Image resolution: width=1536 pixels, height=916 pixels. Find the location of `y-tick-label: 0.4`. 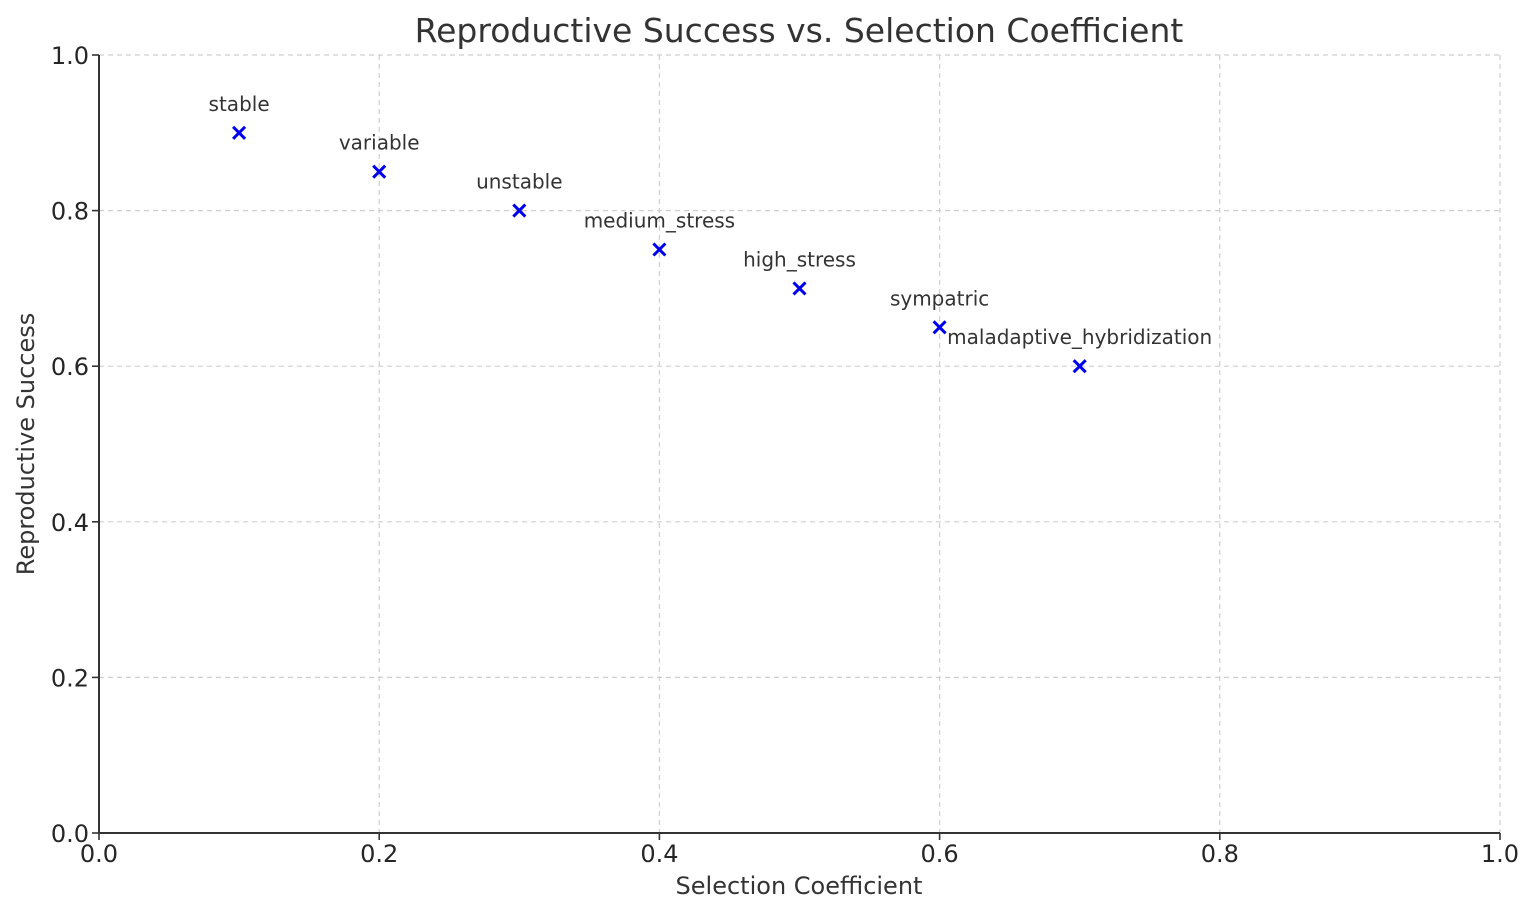

y-tick-label: 0.4 is located at coordinates (70, 523).